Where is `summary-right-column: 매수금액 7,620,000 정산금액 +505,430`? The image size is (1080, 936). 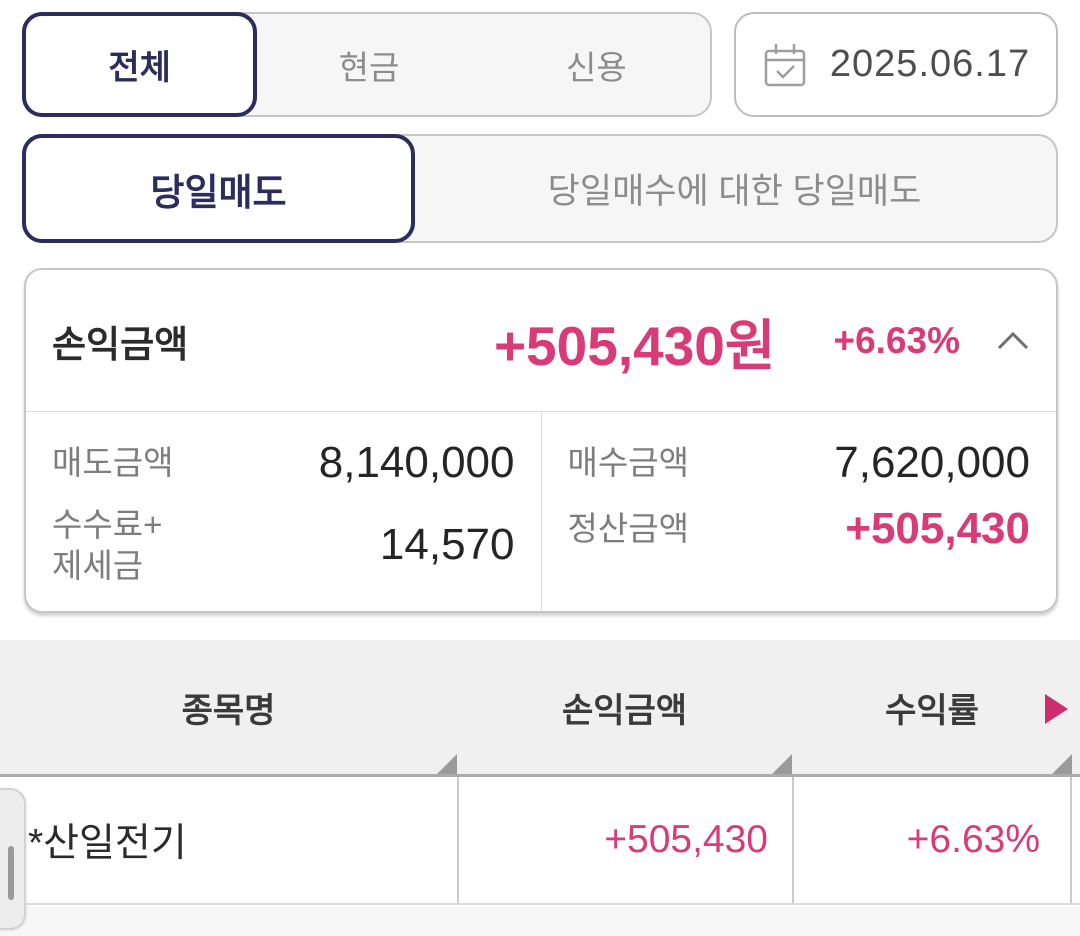
summary-right-column: 매수금액 7,620,000 정산금액 +505,430 is located at coordinates (799, 512).